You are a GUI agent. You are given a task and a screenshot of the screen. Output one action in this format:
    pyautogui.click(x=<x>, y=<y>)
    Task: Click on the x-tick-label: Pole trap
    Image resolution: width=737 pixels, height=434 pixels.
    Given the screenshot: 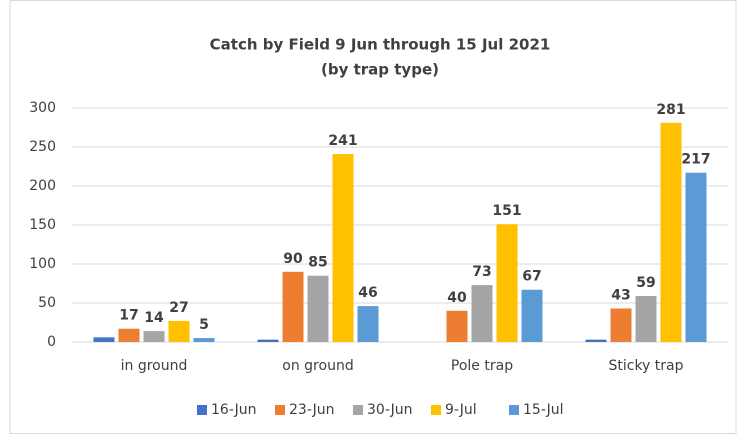 What is the action you would take?
    pyautogui.click(x=482, y=366)
    